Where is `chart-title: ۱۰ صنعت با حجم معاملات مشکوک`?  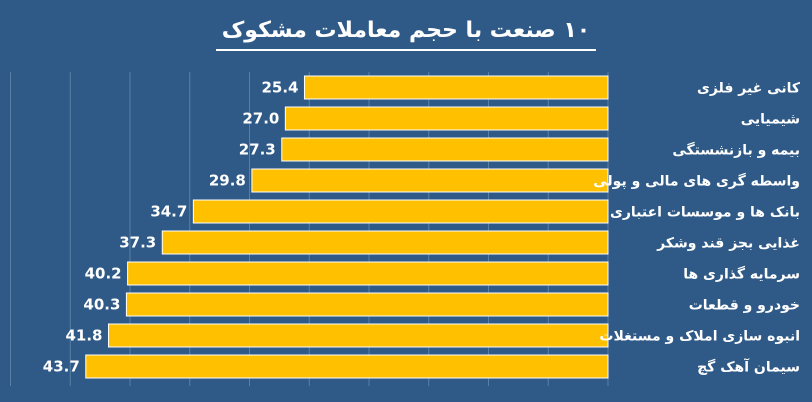 chart-title: ۱۰ صنعت با حجم معاملات مشکوک is located at coordinates (406, 34).